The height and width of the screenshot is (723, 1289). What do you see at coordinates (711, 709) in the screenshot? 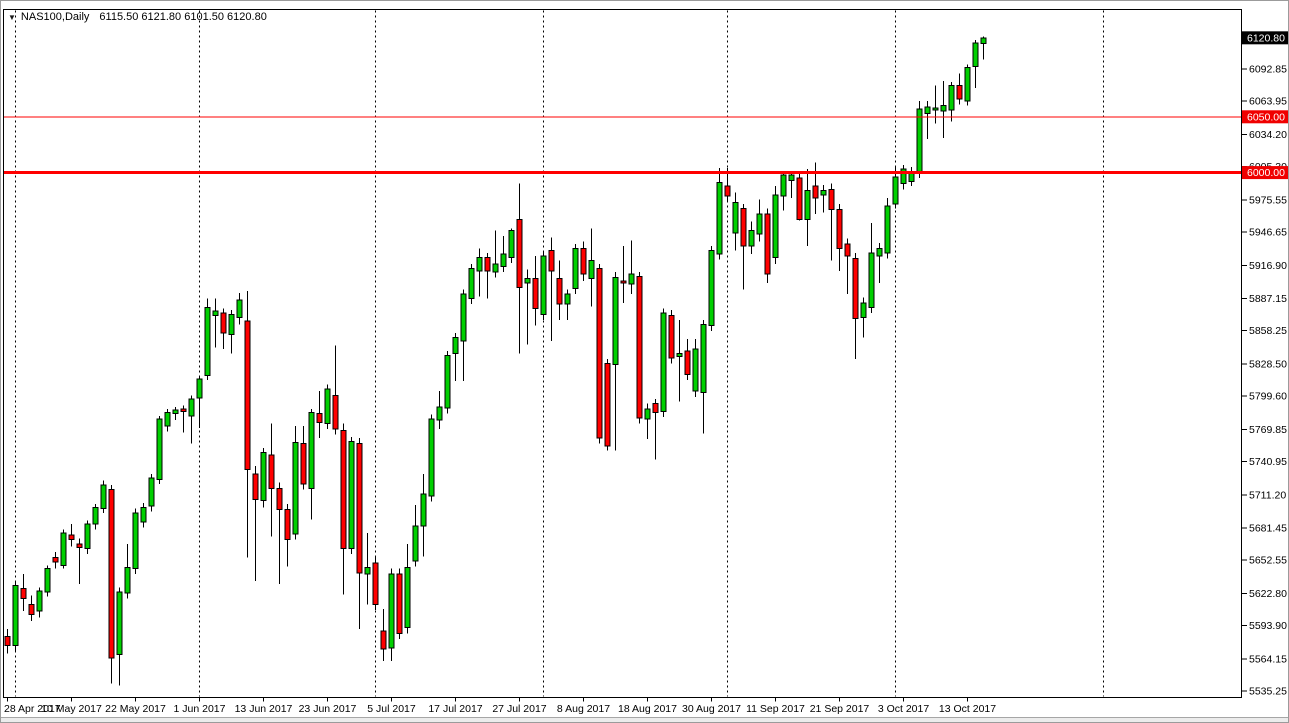
I see `date-tick-label: 30 Aug 2017` at bounding box center [711, 709].